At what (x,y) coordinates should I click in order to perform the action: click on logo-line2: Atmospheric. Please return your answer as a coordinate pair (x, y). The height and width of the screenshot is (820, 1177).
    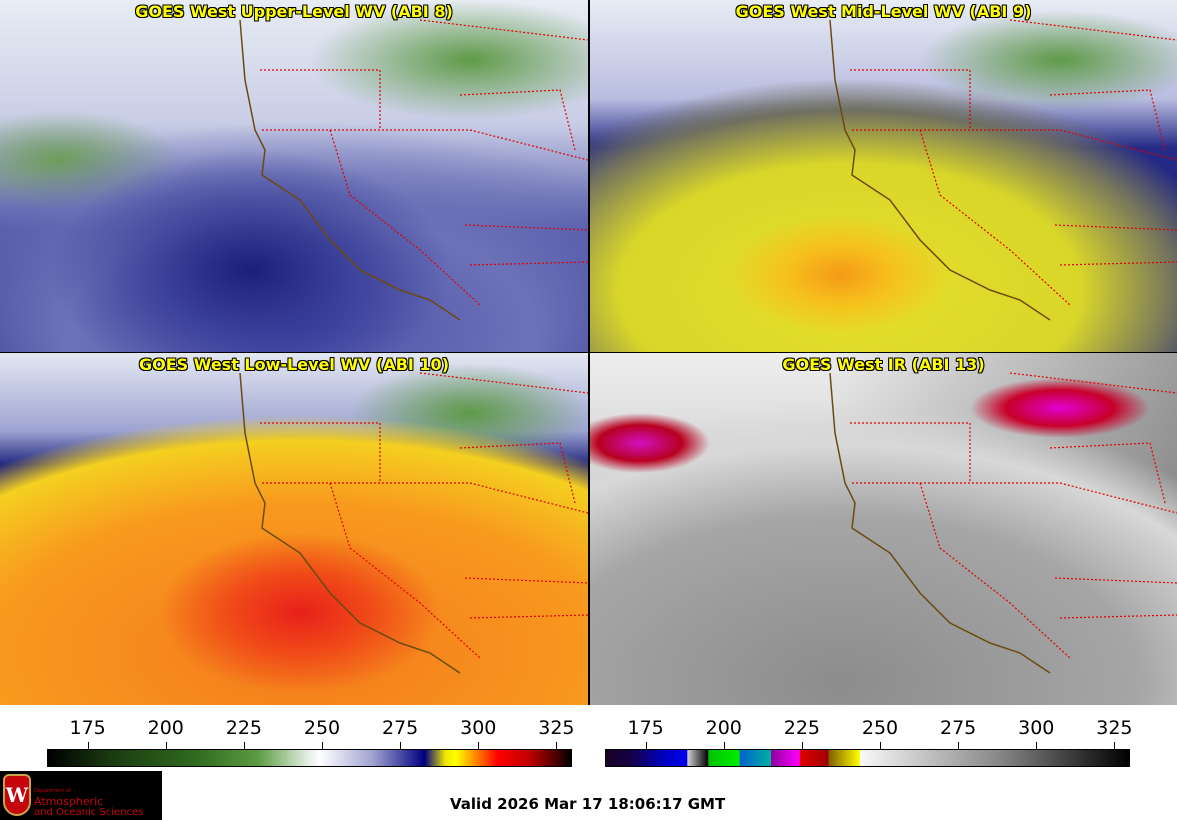
    Looking at the image, I should click on (69, 801).